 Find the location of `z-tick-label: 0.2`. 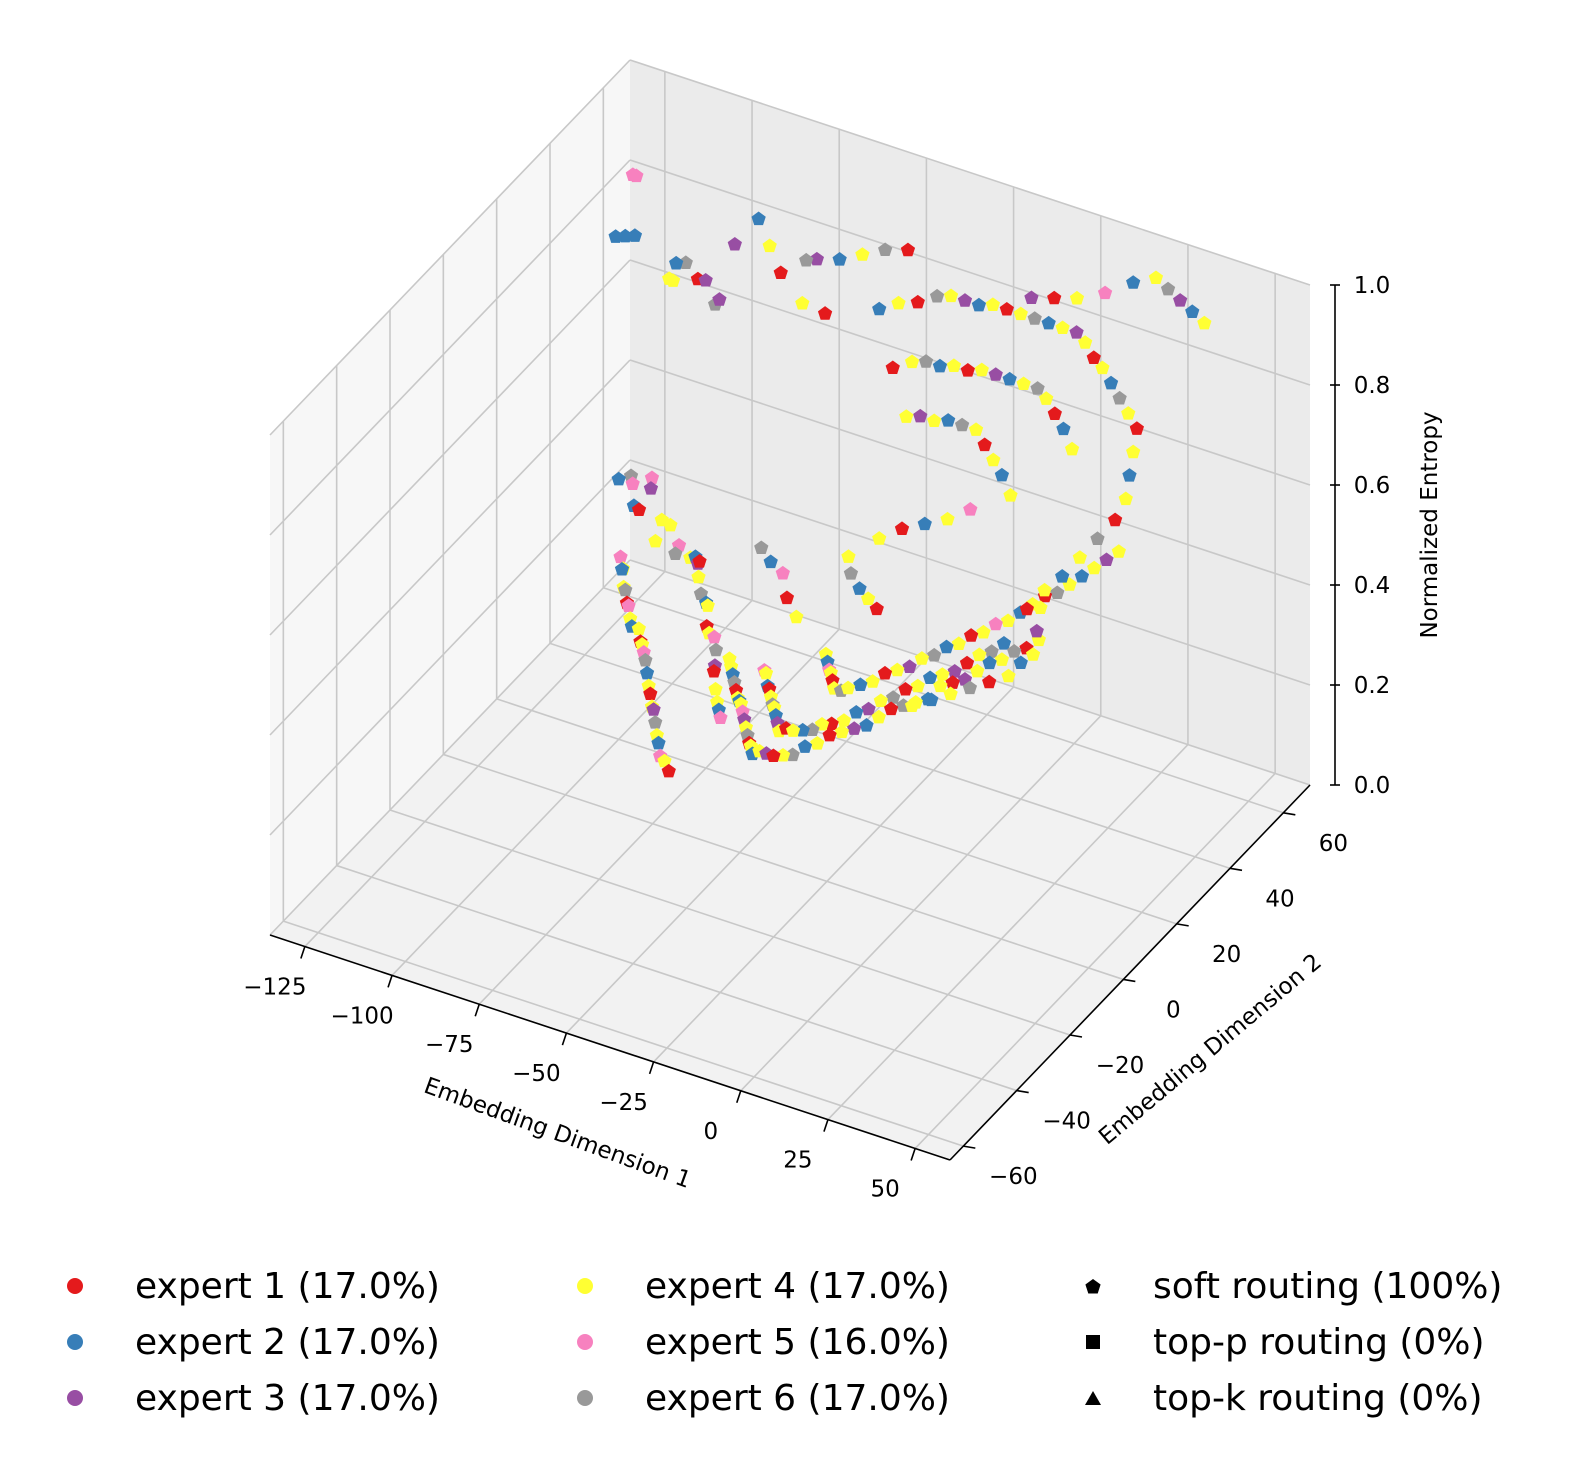

z-tick-label: 0.2 is located at coordinates (1372, 686).